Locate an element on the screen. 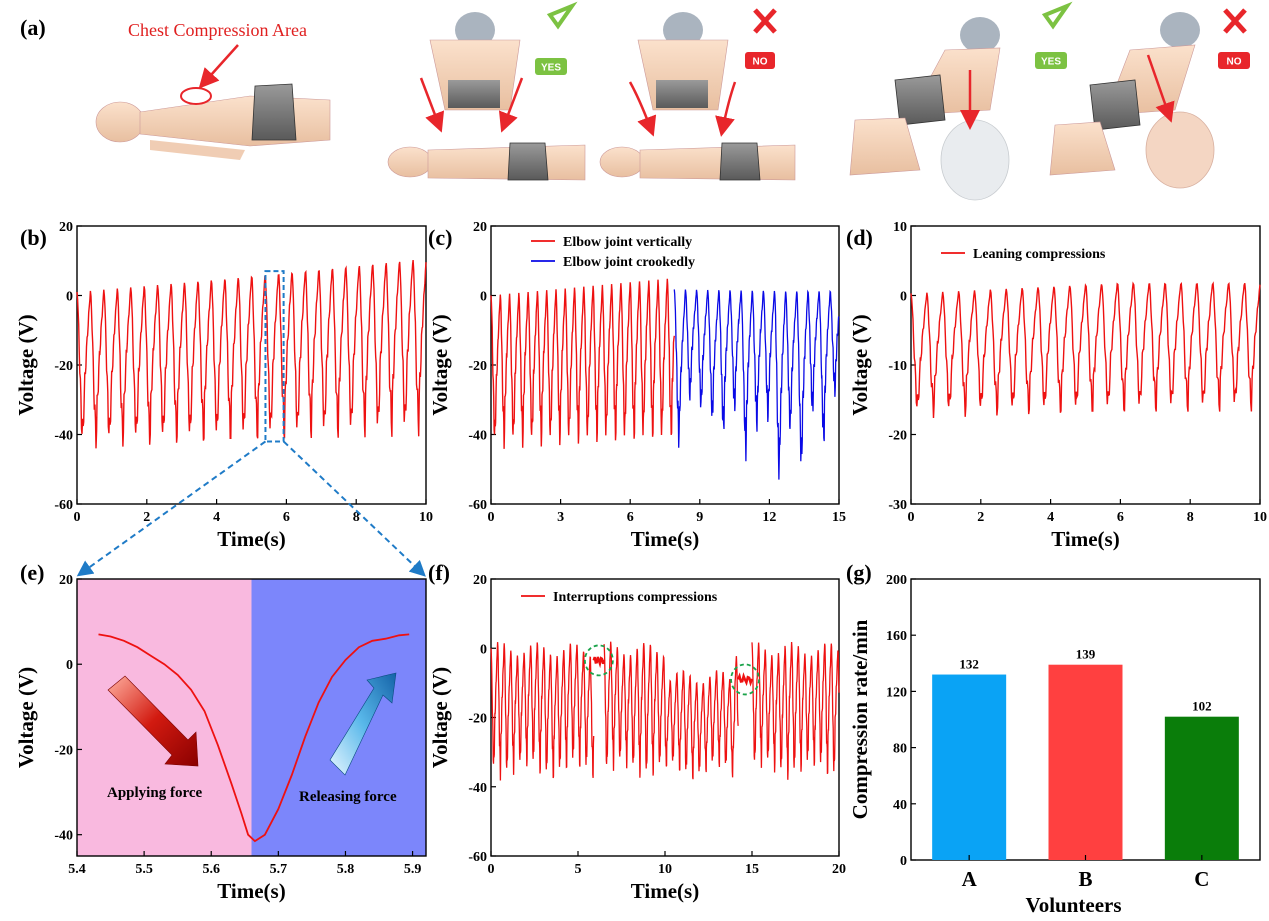 The height and width of the screenshot is (921, 1269). series-line-single is located at coordinates (254, 738).